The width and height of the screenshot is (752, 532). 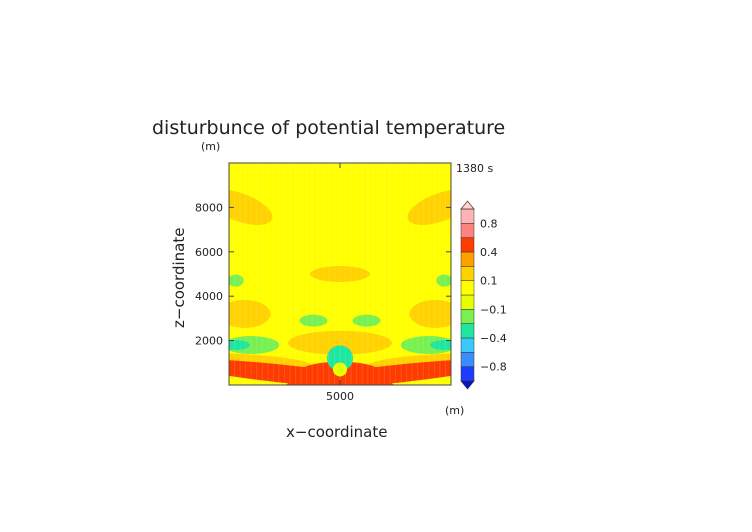 What do you see at coordinates (340, 283) in the screenshot?
I see `x-axis: 5000` at bounding box center [340, 283].